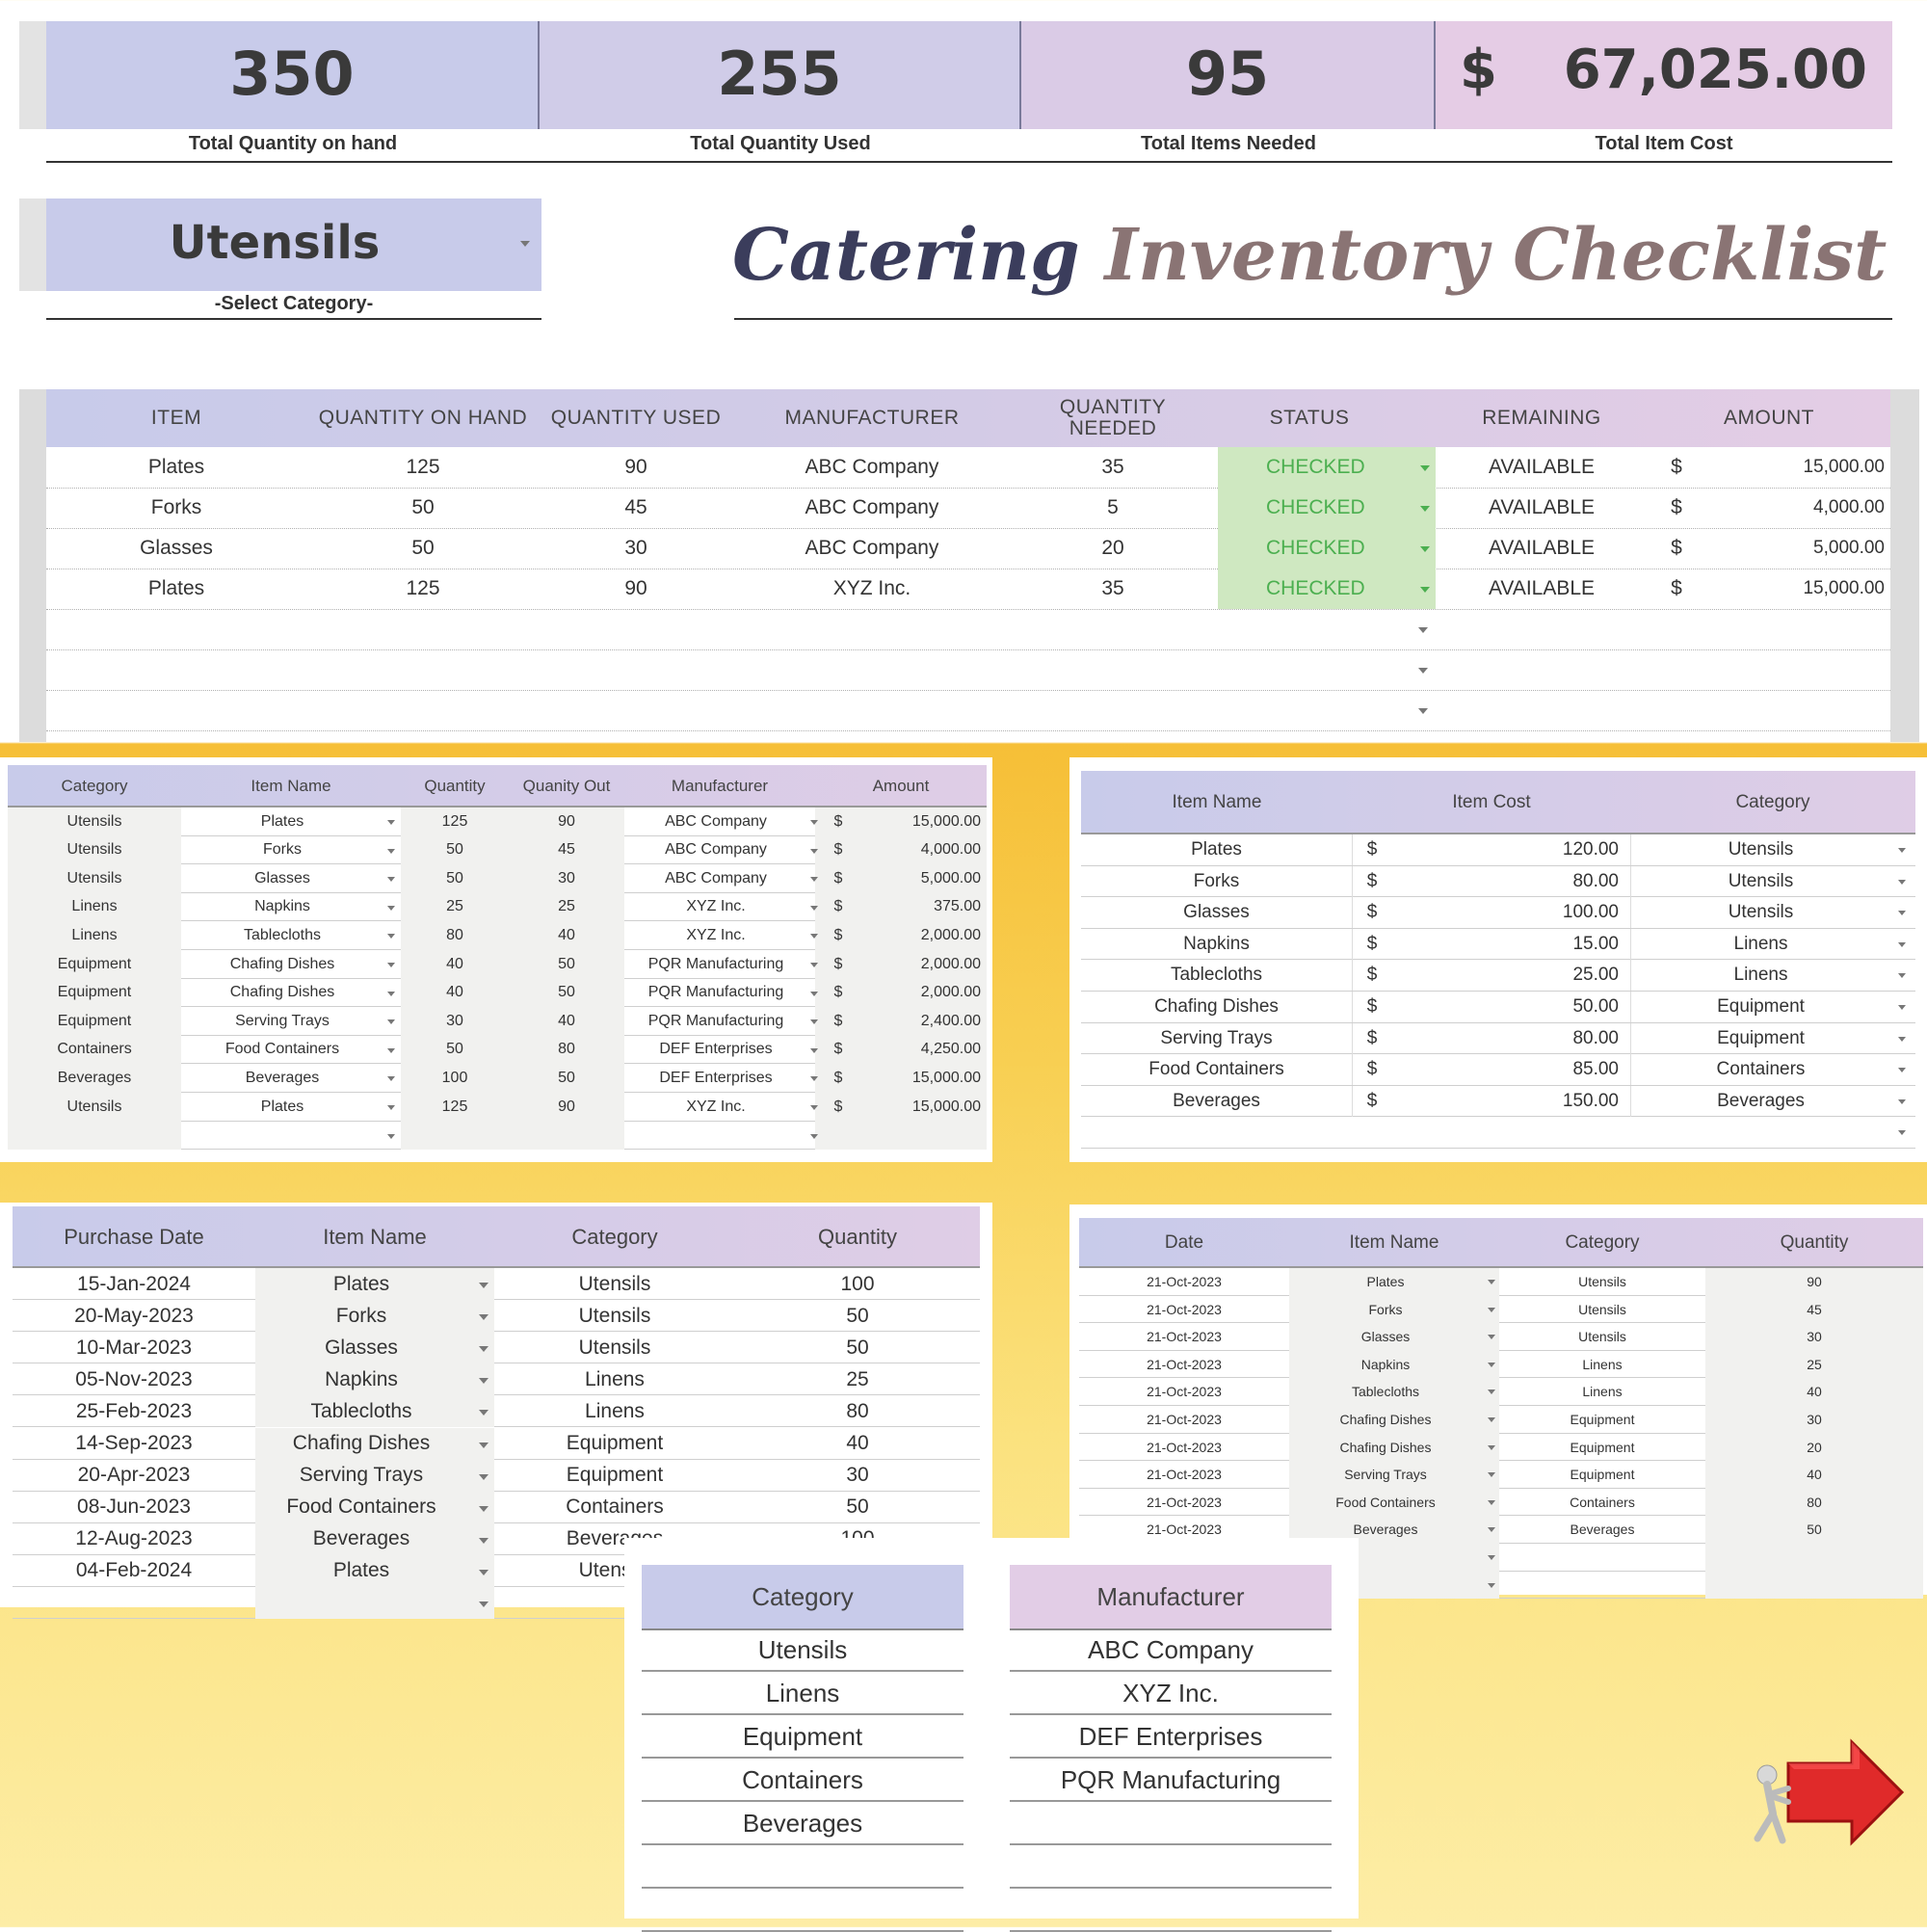 Image resolution: width=1927 pixels, height=1932 pixels. What do you see at coordinates (1821, 1797) in the screenshot?
I see `red-arrow-right-icon` at bounding box center [1821, 1797].